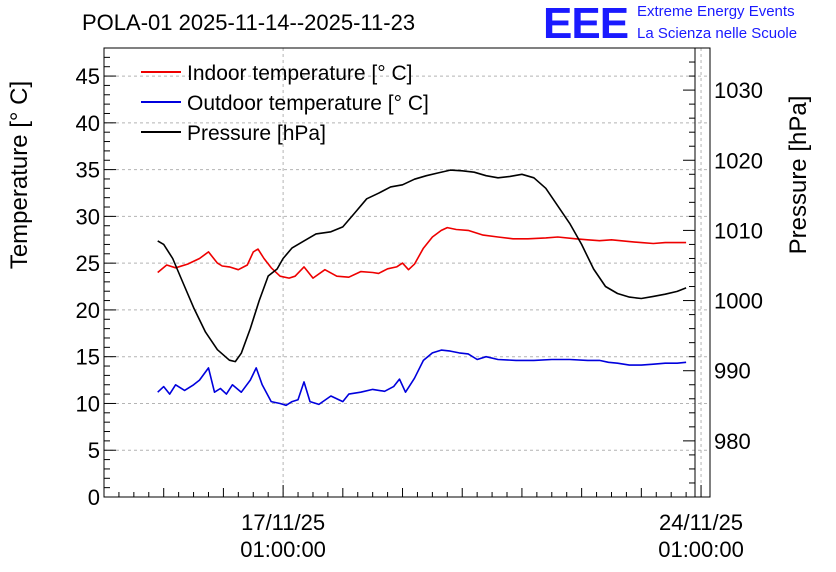 The height and width of the screenshot is (572, 836). Describe the element at coordinates (88, 263) in the screenshot. I see `y-tick-label: 25` at that location.